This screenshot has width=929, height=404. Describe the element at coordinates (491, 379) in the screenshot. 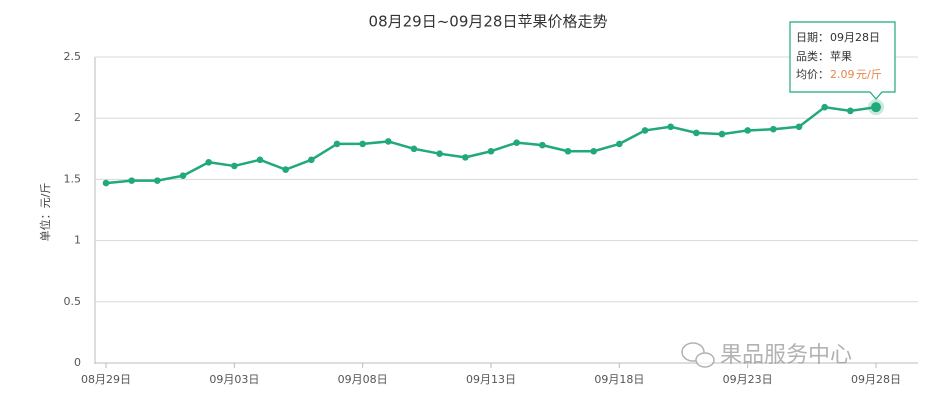

I see `x-tick-label: 09月13日` at that location.